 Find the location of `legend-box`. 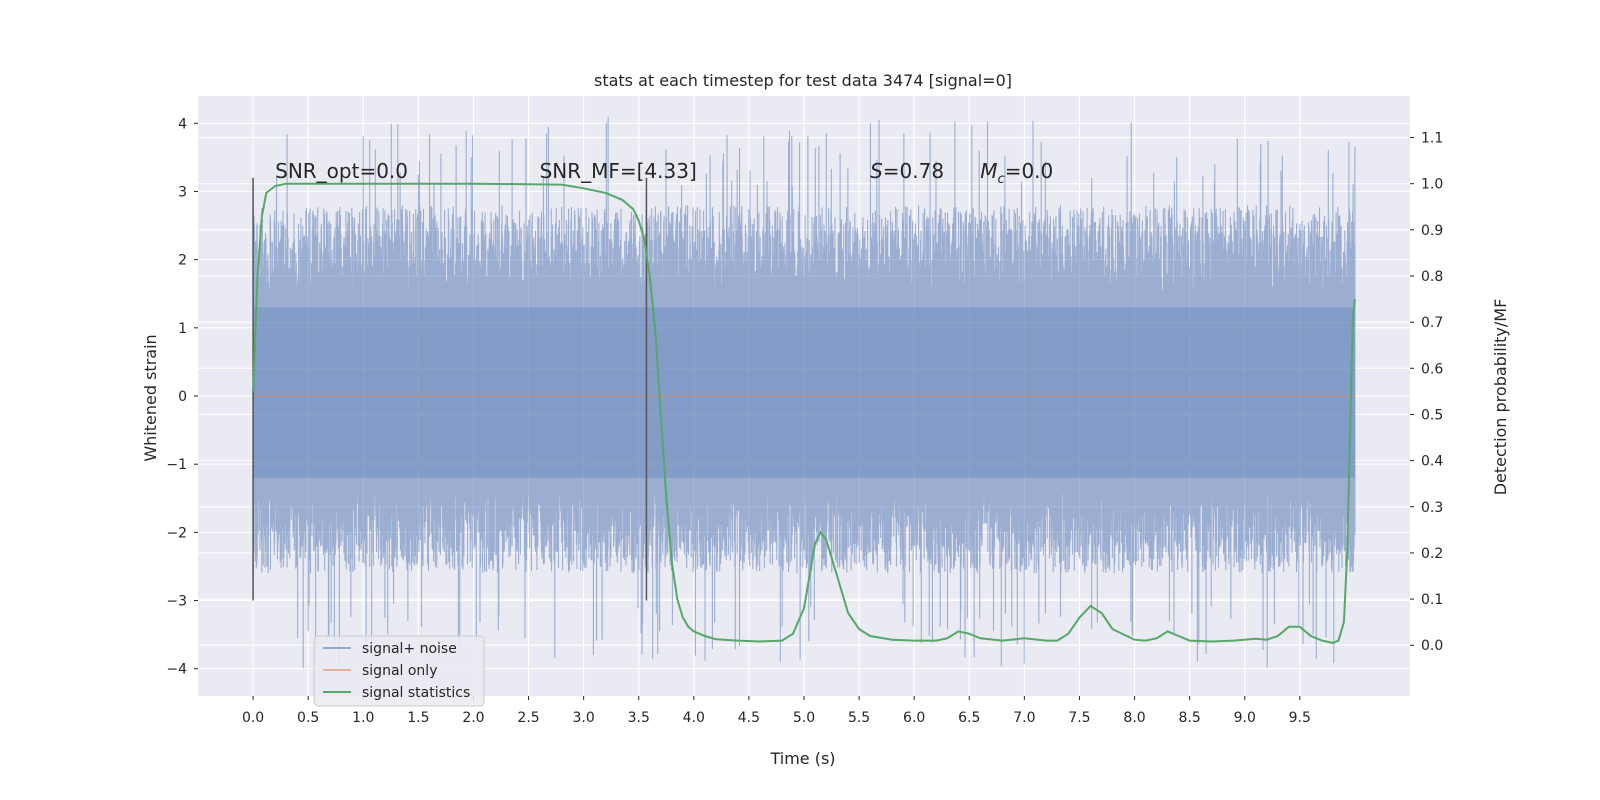

legend-box is located at coordinates (399, 671).